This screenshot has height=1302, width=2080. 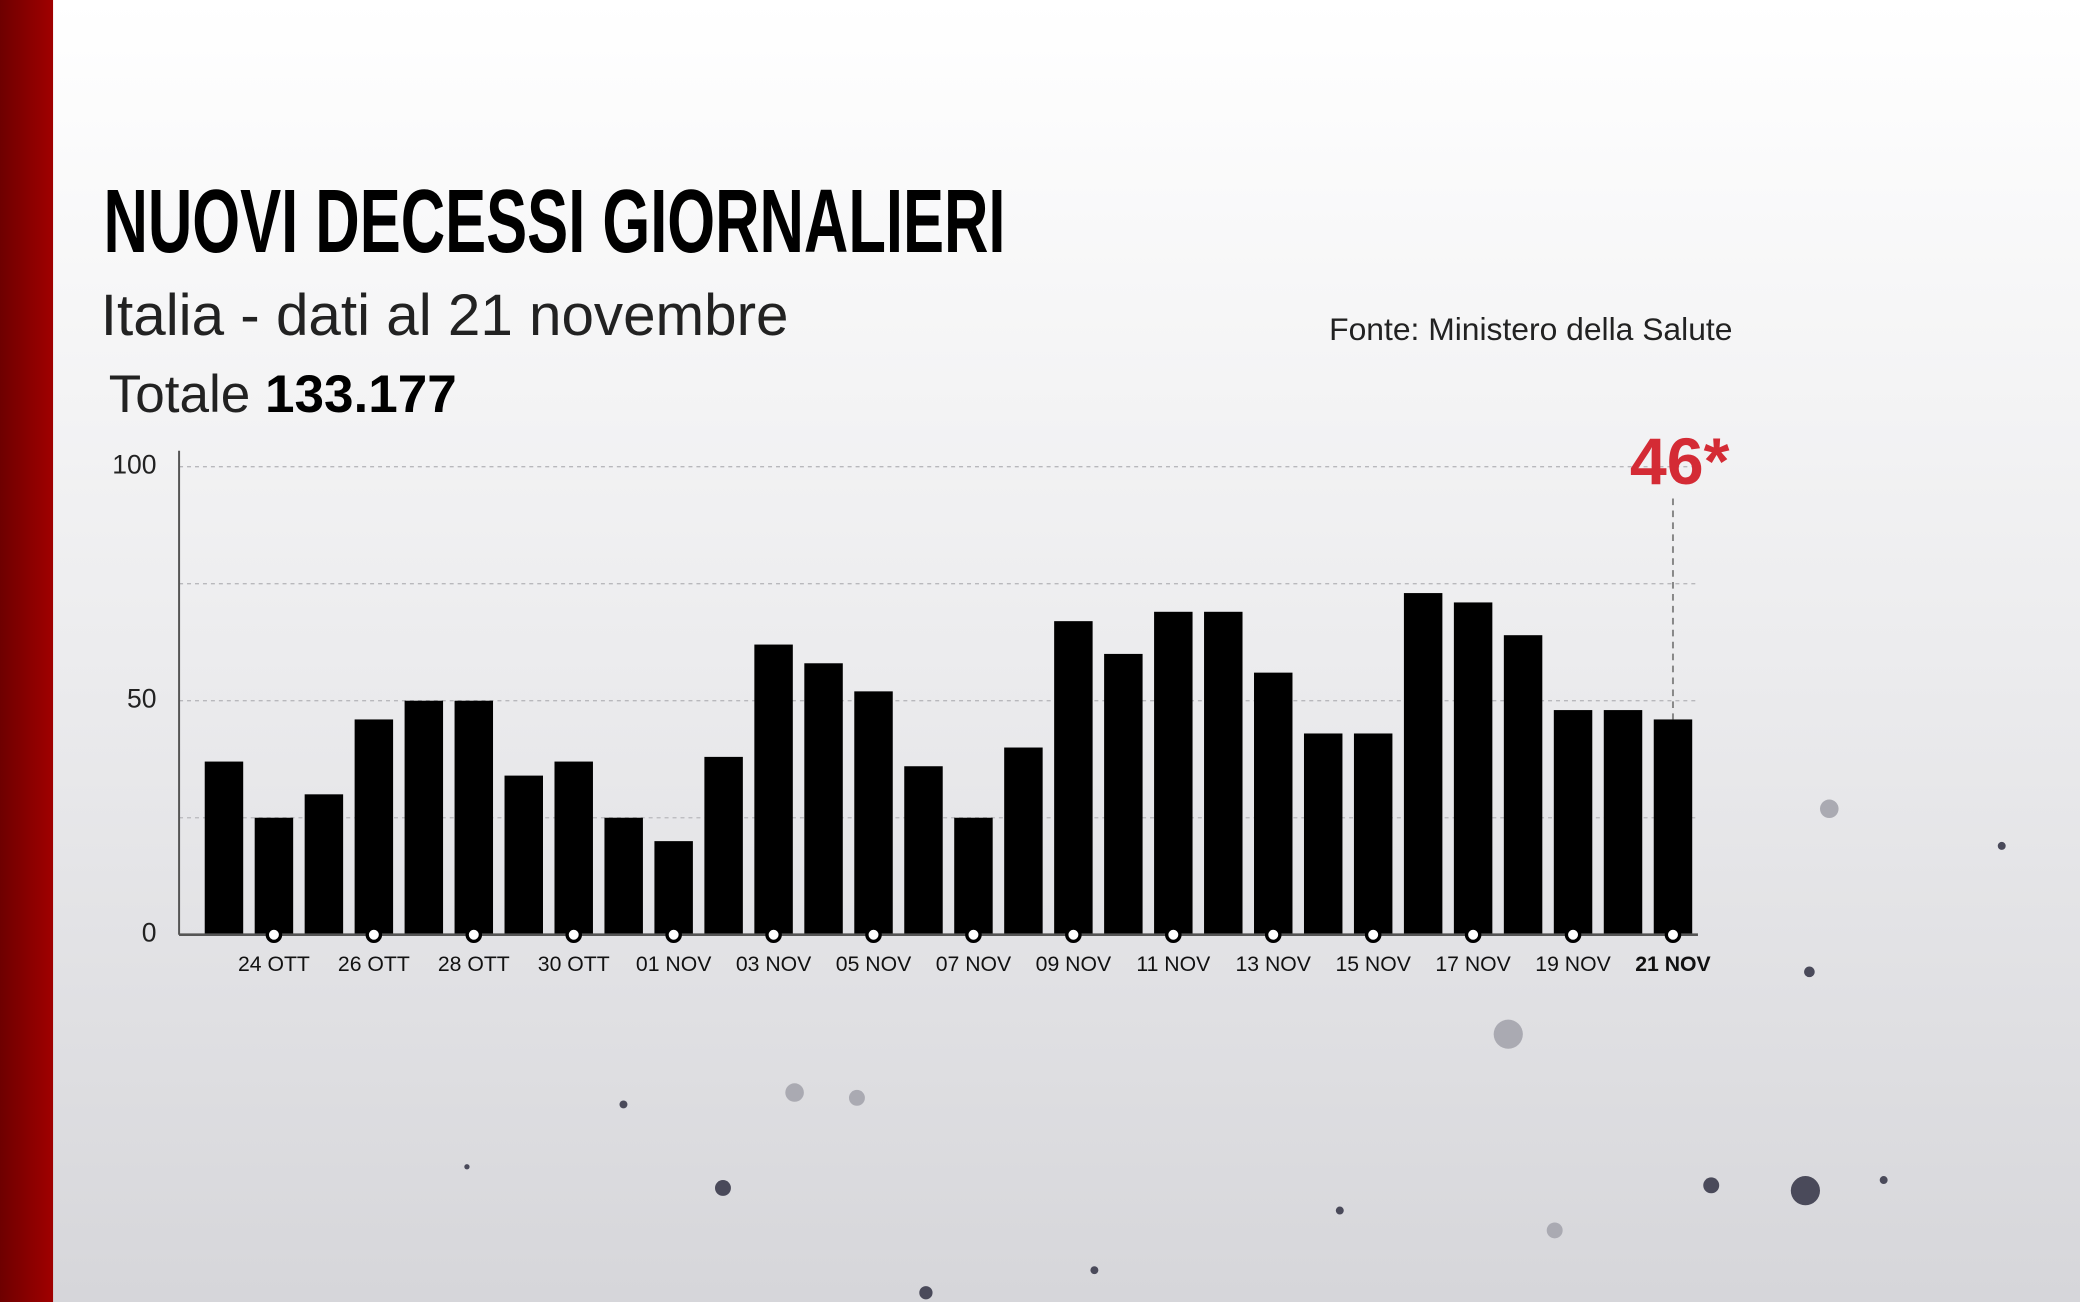 What do you see at coordinates (974, 964) in the screenshot?
I see `x-tick-label: 07 NOV` at bounding box center [974, 964].